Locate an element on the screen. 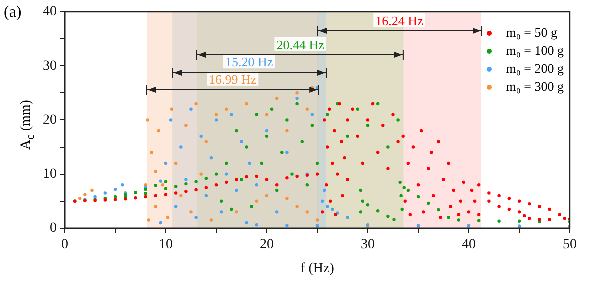  y-tick-label: 20 is located at coordinates (50, 120).